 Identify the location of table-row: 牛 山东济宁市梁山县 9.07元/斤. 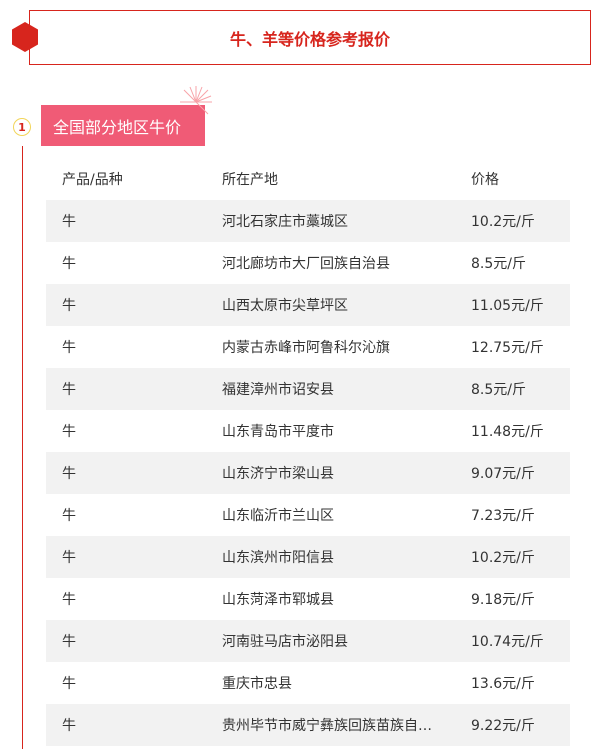
(308, 473).